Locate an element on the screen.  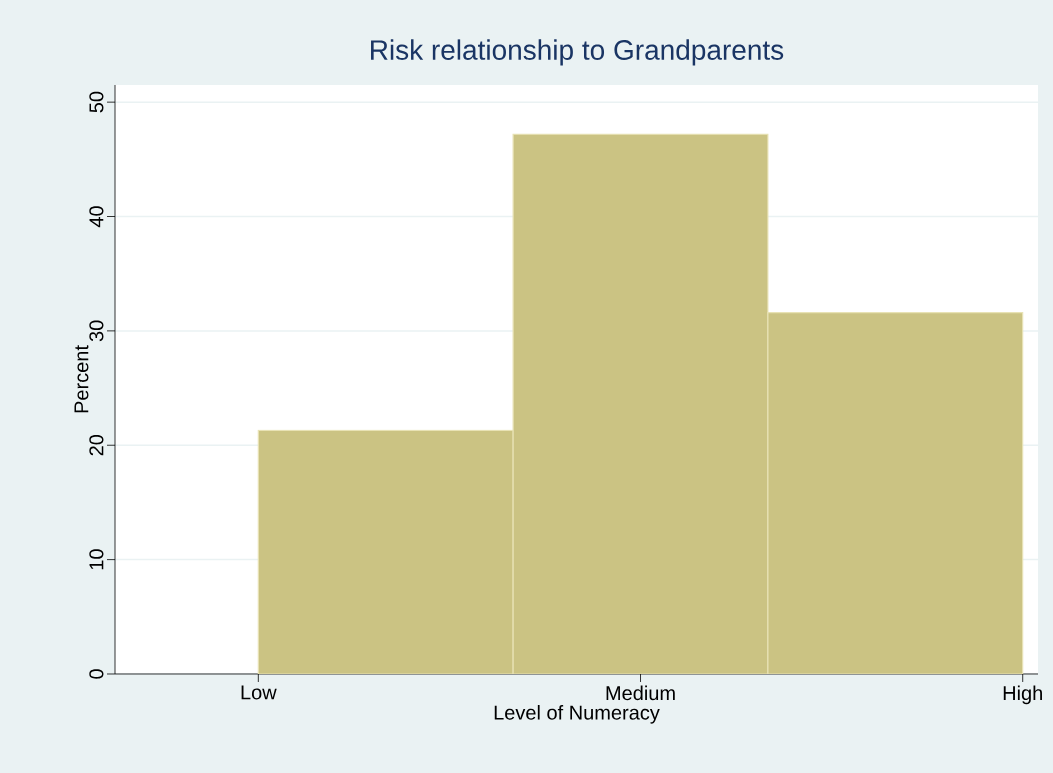
x-tick-label: Low is located at coordinates (259, 692).